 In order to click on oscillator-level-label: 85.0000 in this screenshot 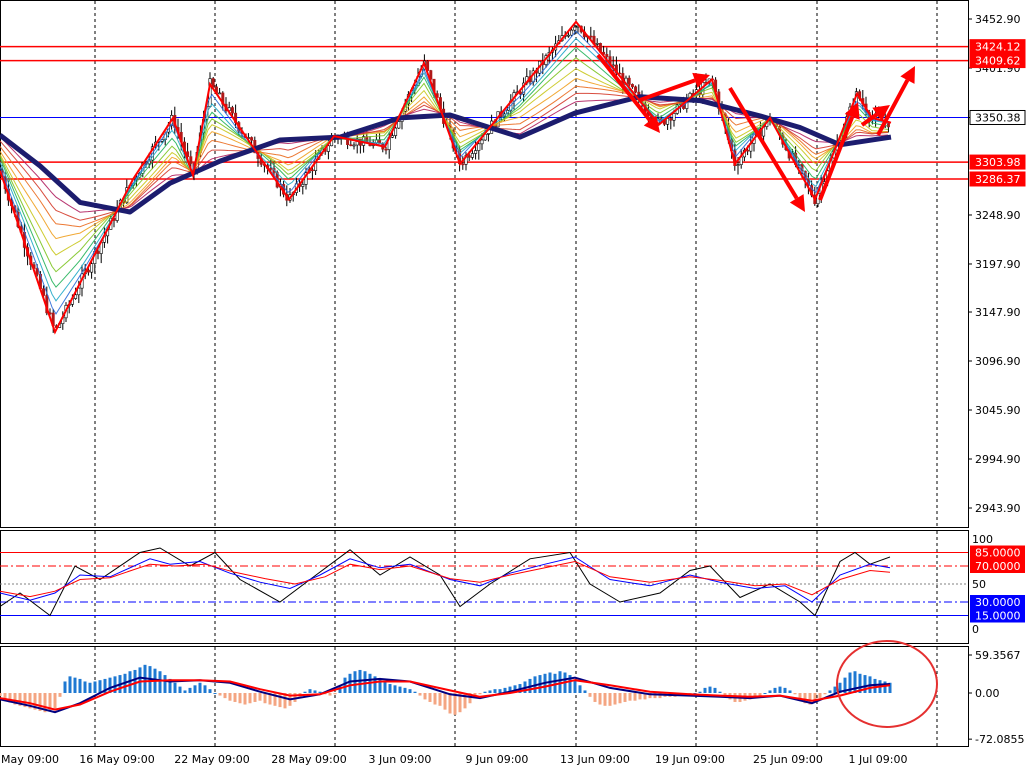, I will do `click(998, 553)`.